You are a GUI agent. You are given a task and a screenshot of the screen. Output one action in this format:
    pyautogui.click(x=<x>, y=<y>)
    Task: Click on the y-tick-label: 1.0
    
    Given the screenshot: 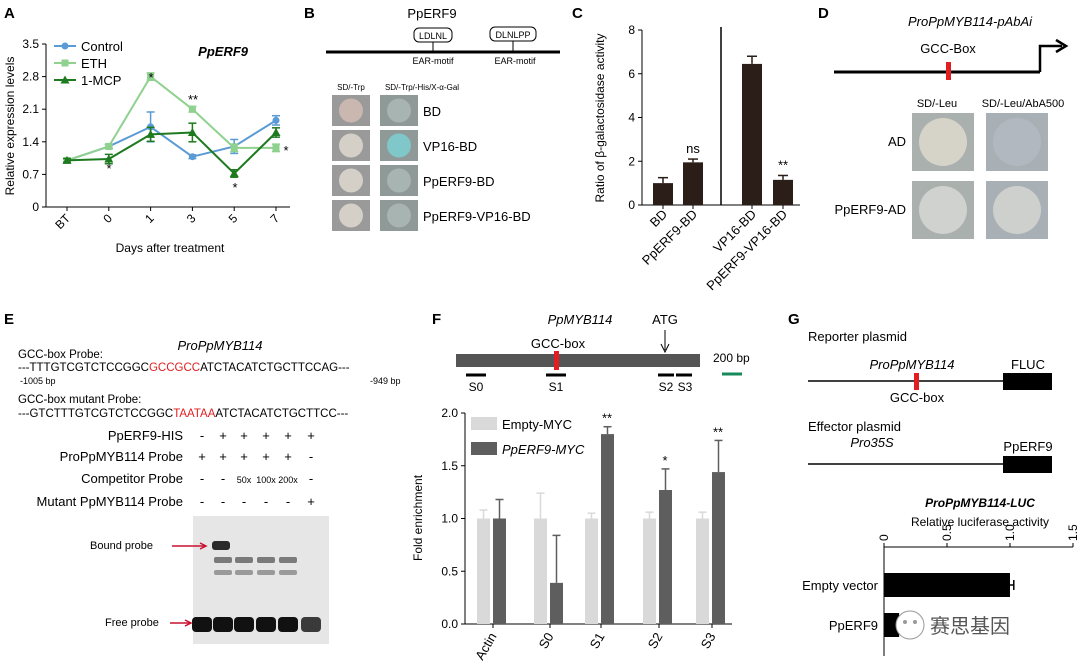 What is the action you would take?
    pyautogui.click(x=449, y=519)
    